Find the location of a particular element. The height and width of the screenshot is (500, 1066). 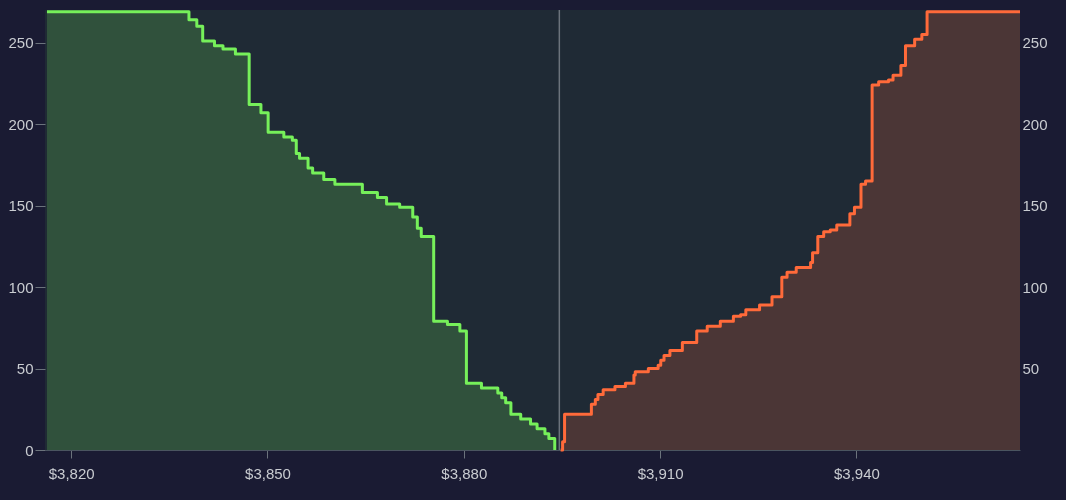

y-tick-label: 200 is located at coordinates (21, 124).